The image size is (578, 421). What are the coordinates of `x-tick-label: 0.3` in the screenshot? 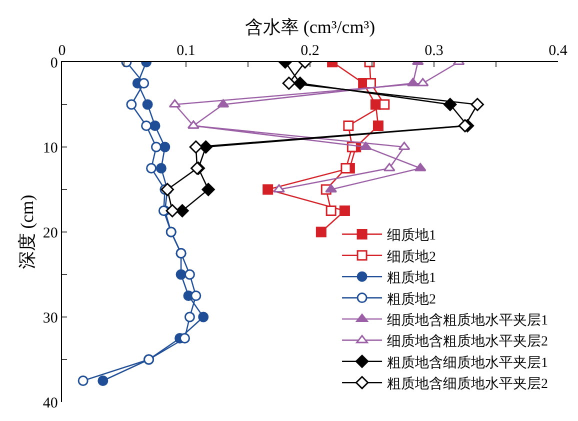 It's located at (434, 50).